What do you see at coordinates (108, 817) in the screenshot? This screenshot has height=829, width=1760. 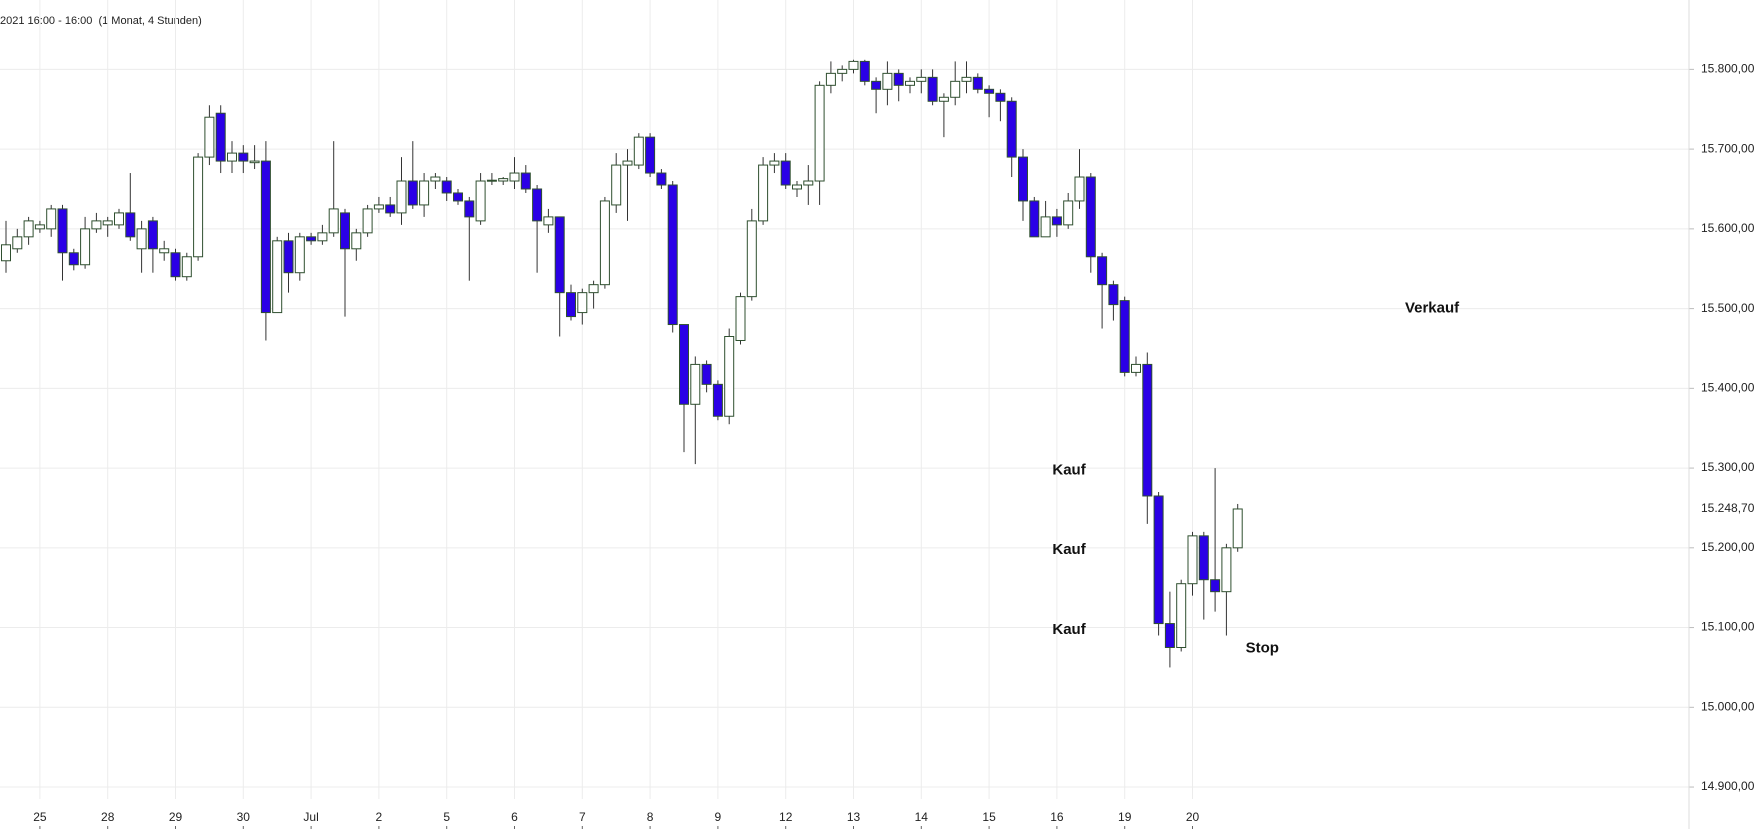 I see `x-tick-label: 28` at bounding box center [108, 817].